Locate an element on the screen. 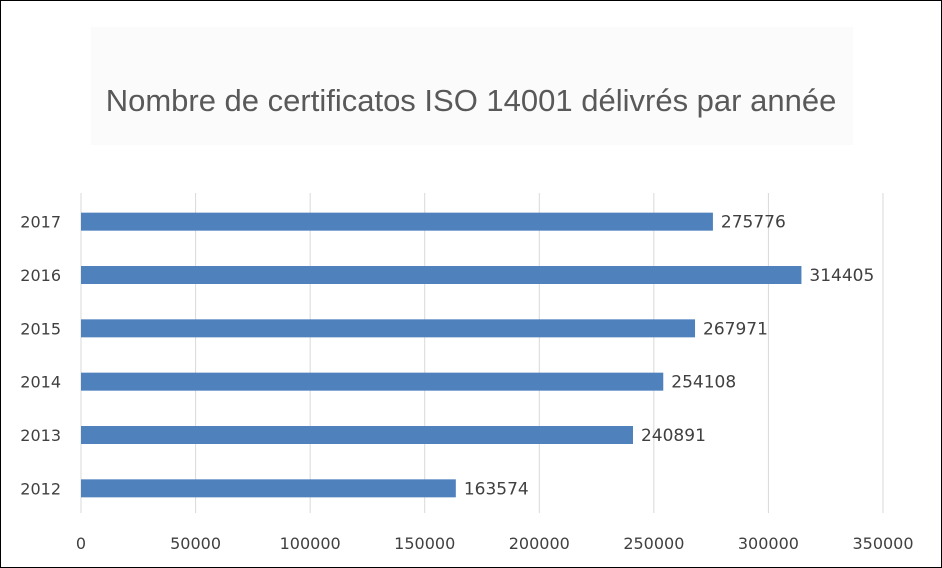 The width and height of the screenshot is (942, 568). y-category-label-2014: 2014 is located at coordinates (40, 382).